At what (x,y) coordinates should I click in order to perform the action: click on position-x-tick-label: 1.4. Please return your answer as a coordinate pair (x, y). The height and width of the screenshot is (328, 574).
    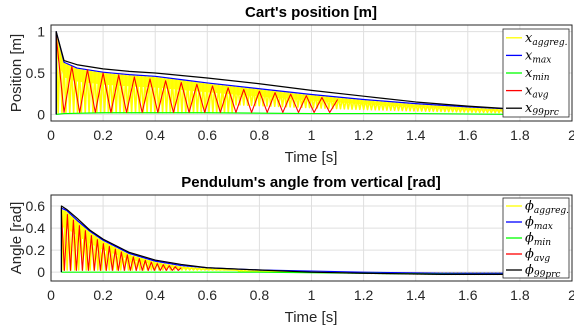
    Looking at the image, I should click on (416, 135).